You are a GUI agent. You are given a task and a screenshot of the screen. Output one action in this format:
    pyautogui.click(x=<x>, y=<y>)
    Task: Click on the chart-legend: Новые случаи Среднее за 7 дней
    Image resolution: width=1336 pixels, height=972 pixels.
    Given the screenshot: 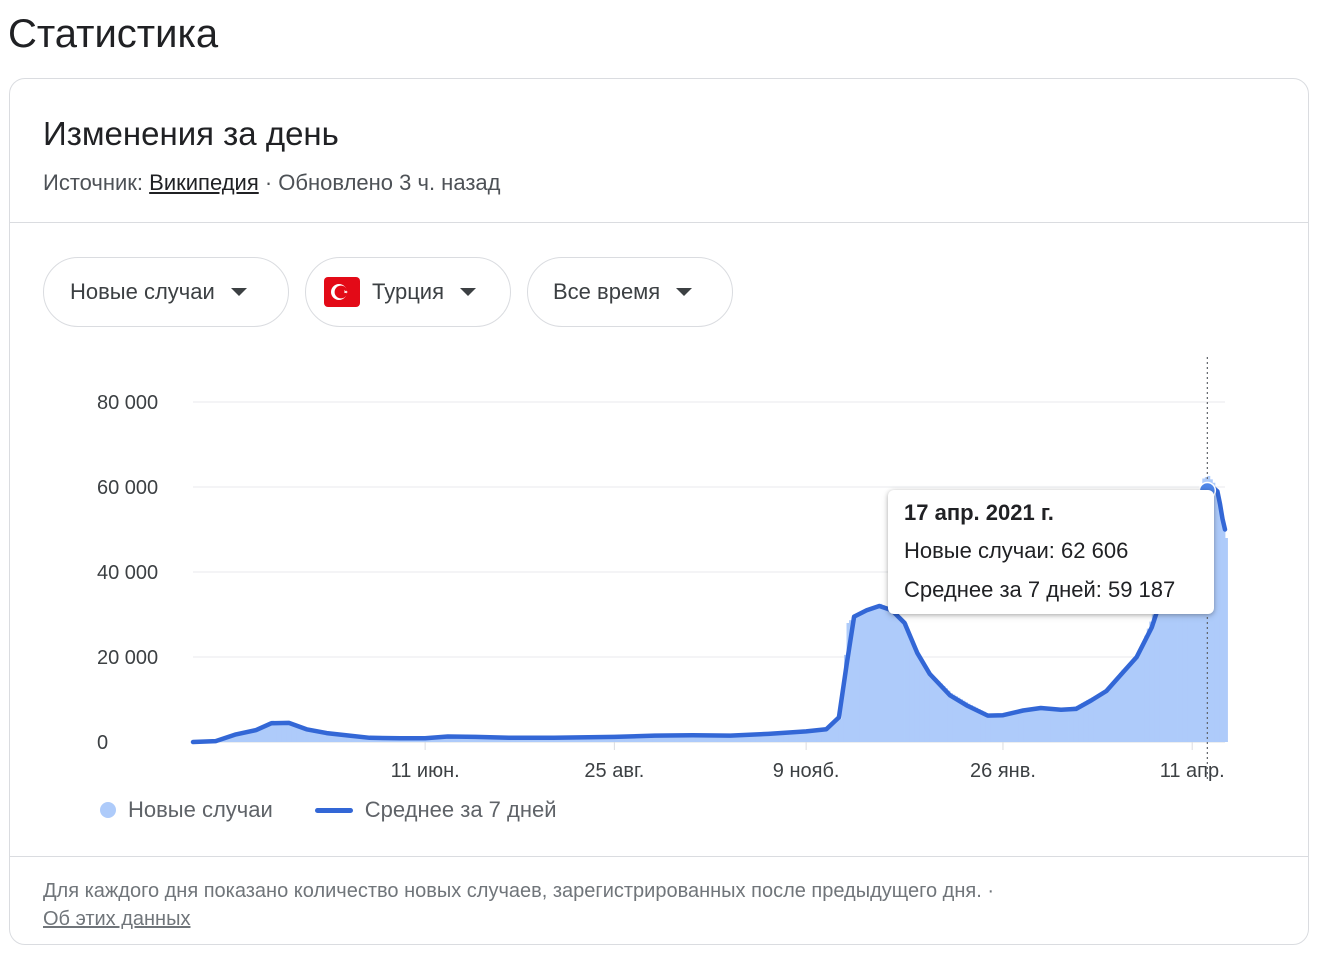 What is the action you would take?
    pyautogui.click(x=328, y=810)
    